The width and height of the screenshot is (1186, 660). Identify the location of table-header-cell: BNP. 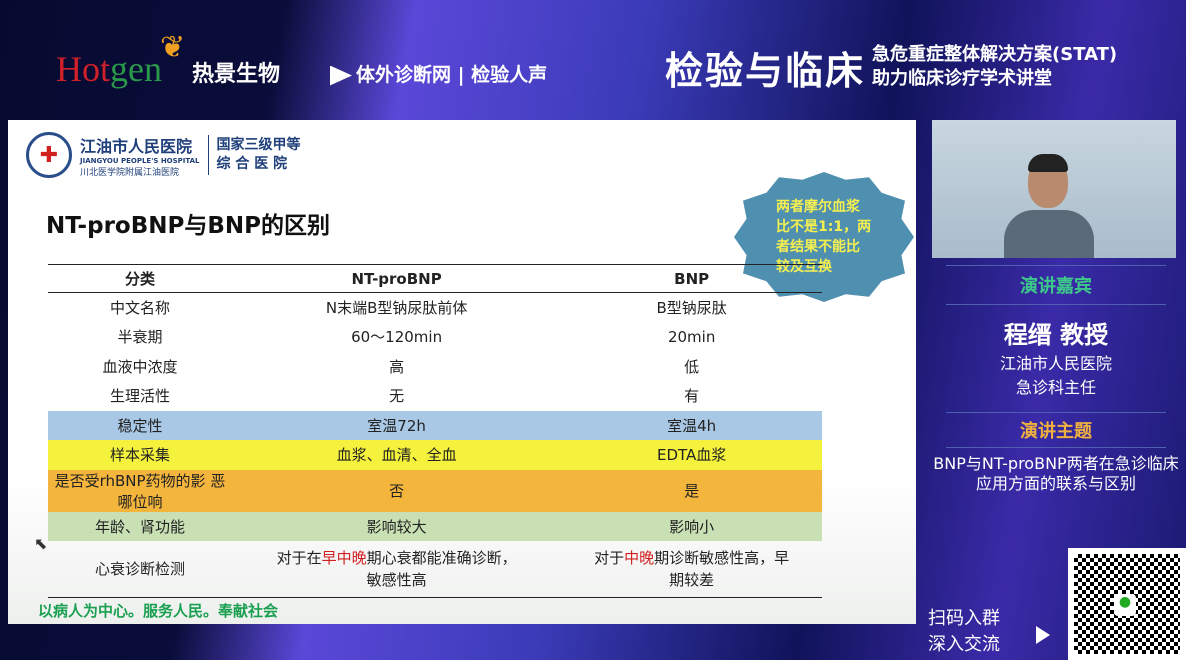
(691, 278).